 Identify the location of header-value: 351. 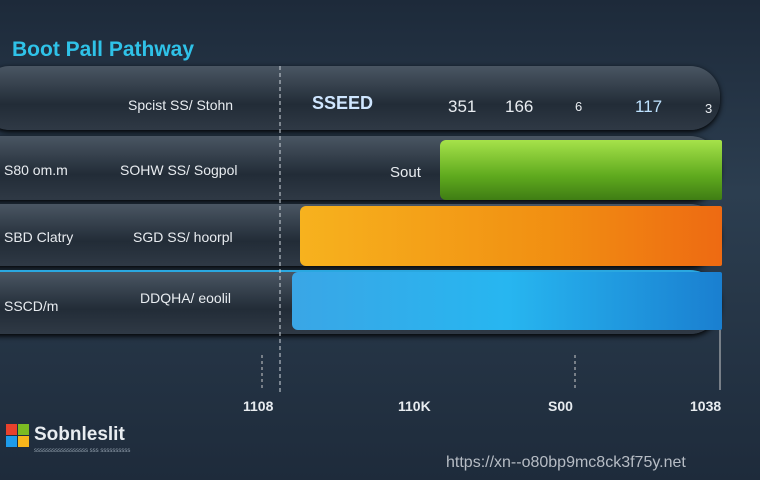
(462, 106).